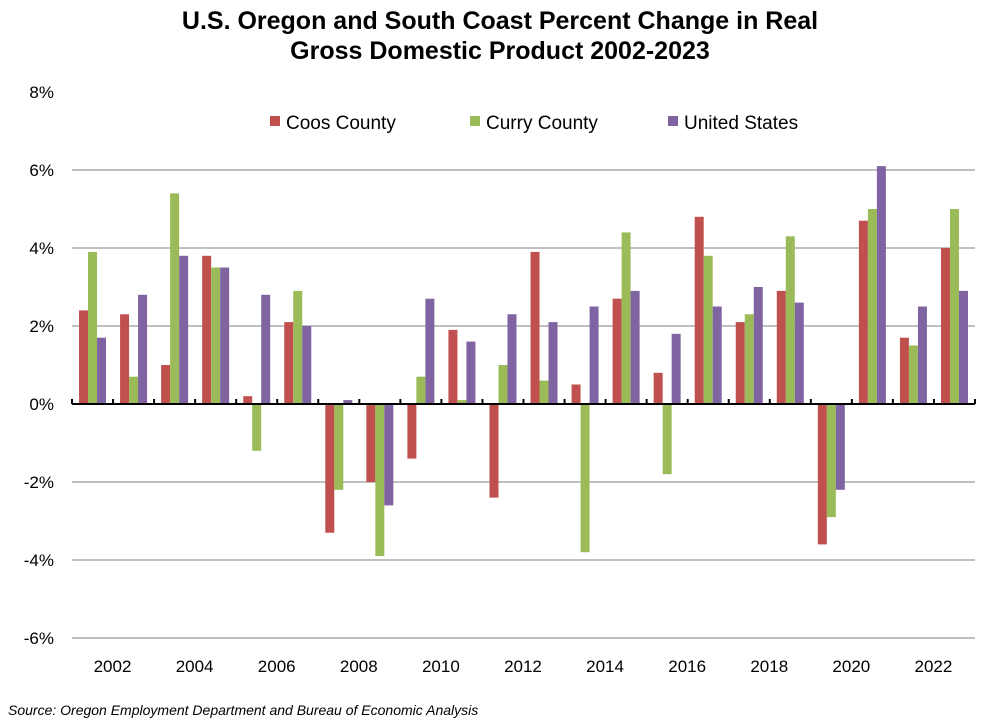 This screenshot has height=724, width=1000. I want to click on x-tick-label: 2010, so click(441, 666).